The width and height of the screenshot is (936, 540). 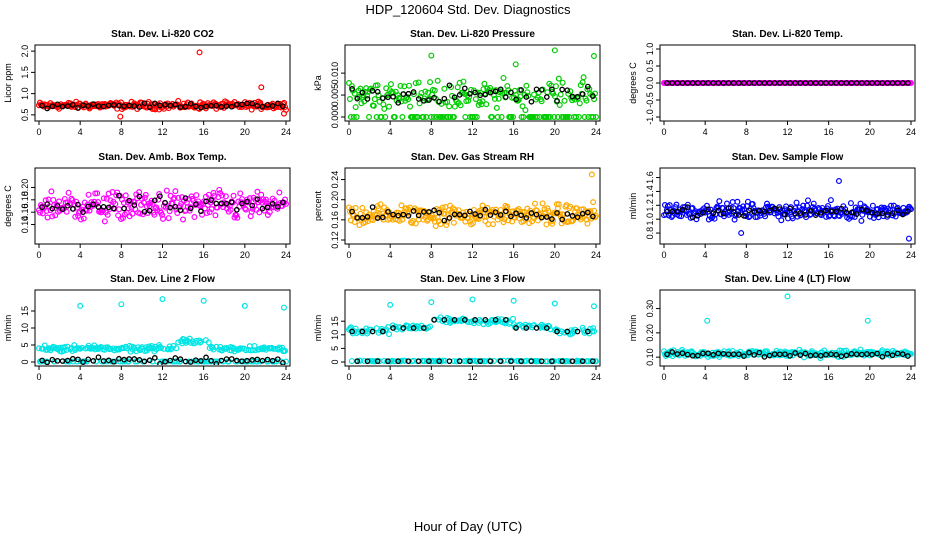 What do you see at coordinates (650, 191) in the screenshot?
I see `y-tick-label: 1.4` at bounding box center [650, 191].